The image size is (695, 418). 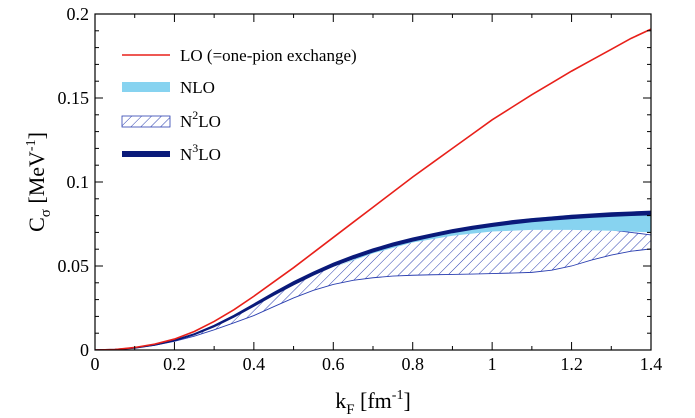 What do you see at coordinates (200, 152) in the screenshot?
I see `legend-label-n3lo: N3LO` at bounding box center [200, 152].